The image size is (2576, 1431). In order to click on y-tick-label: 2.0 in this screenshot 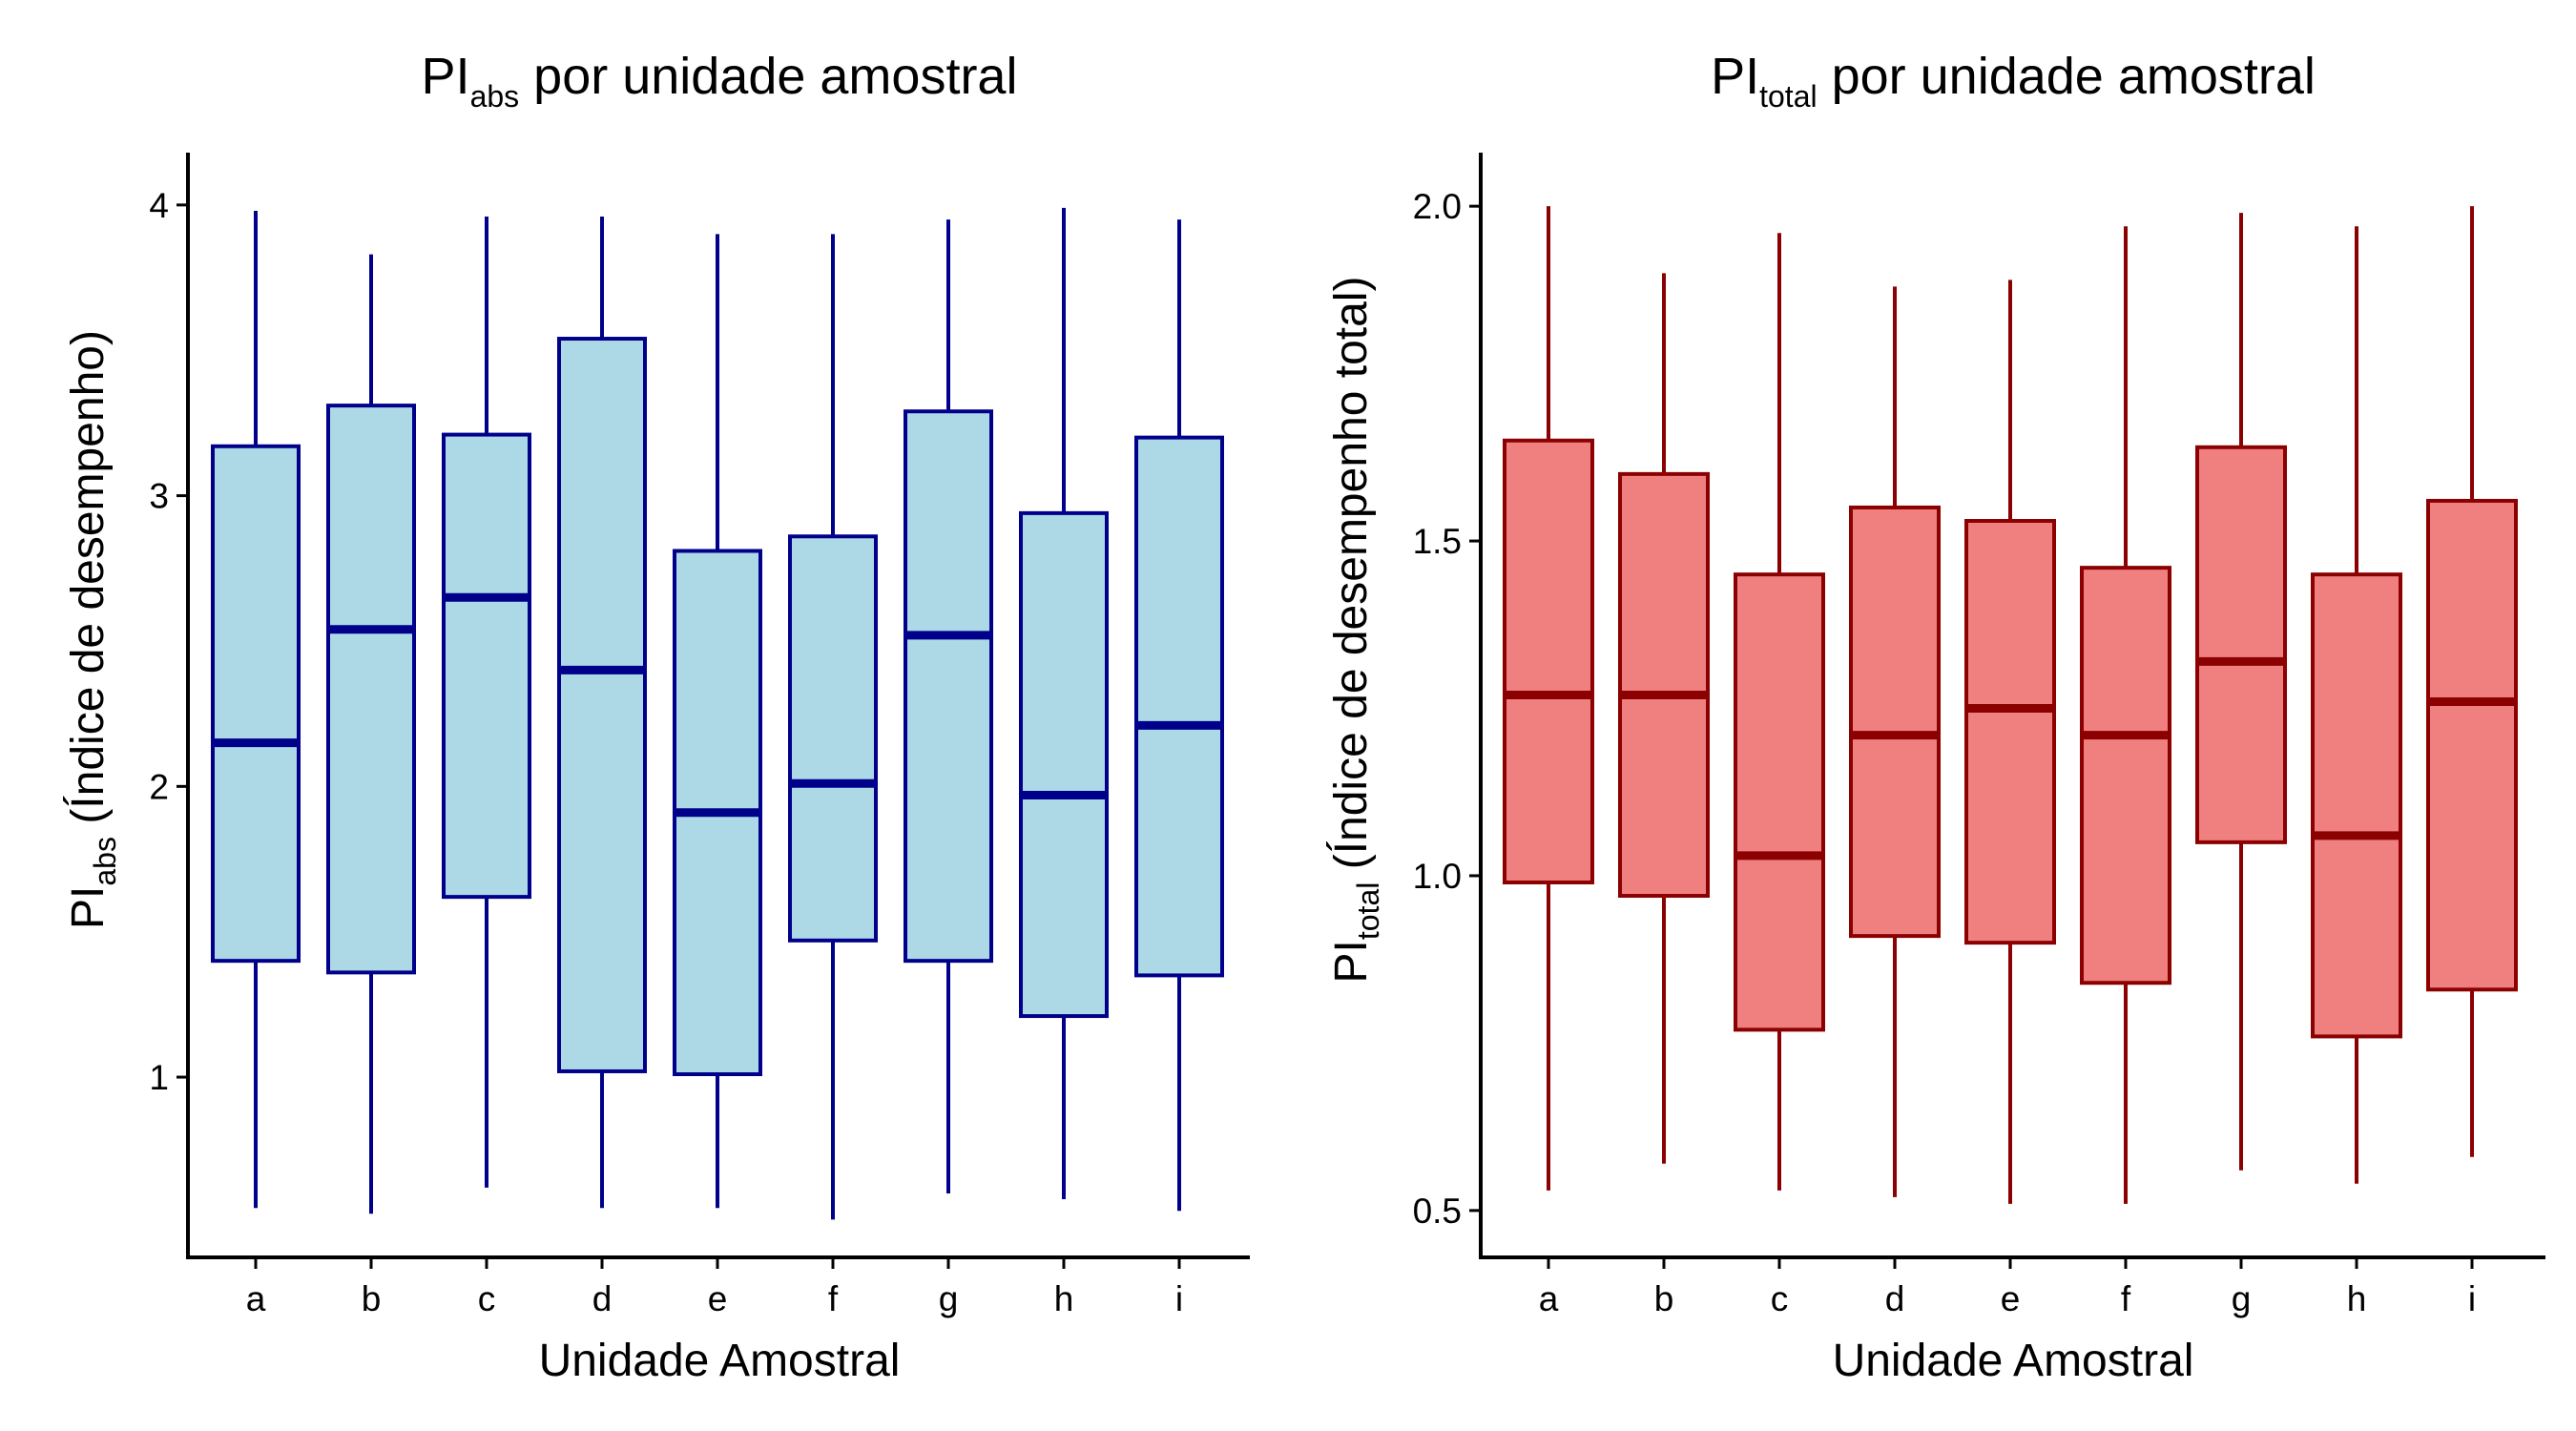, I will do `click(1437, 207)`.